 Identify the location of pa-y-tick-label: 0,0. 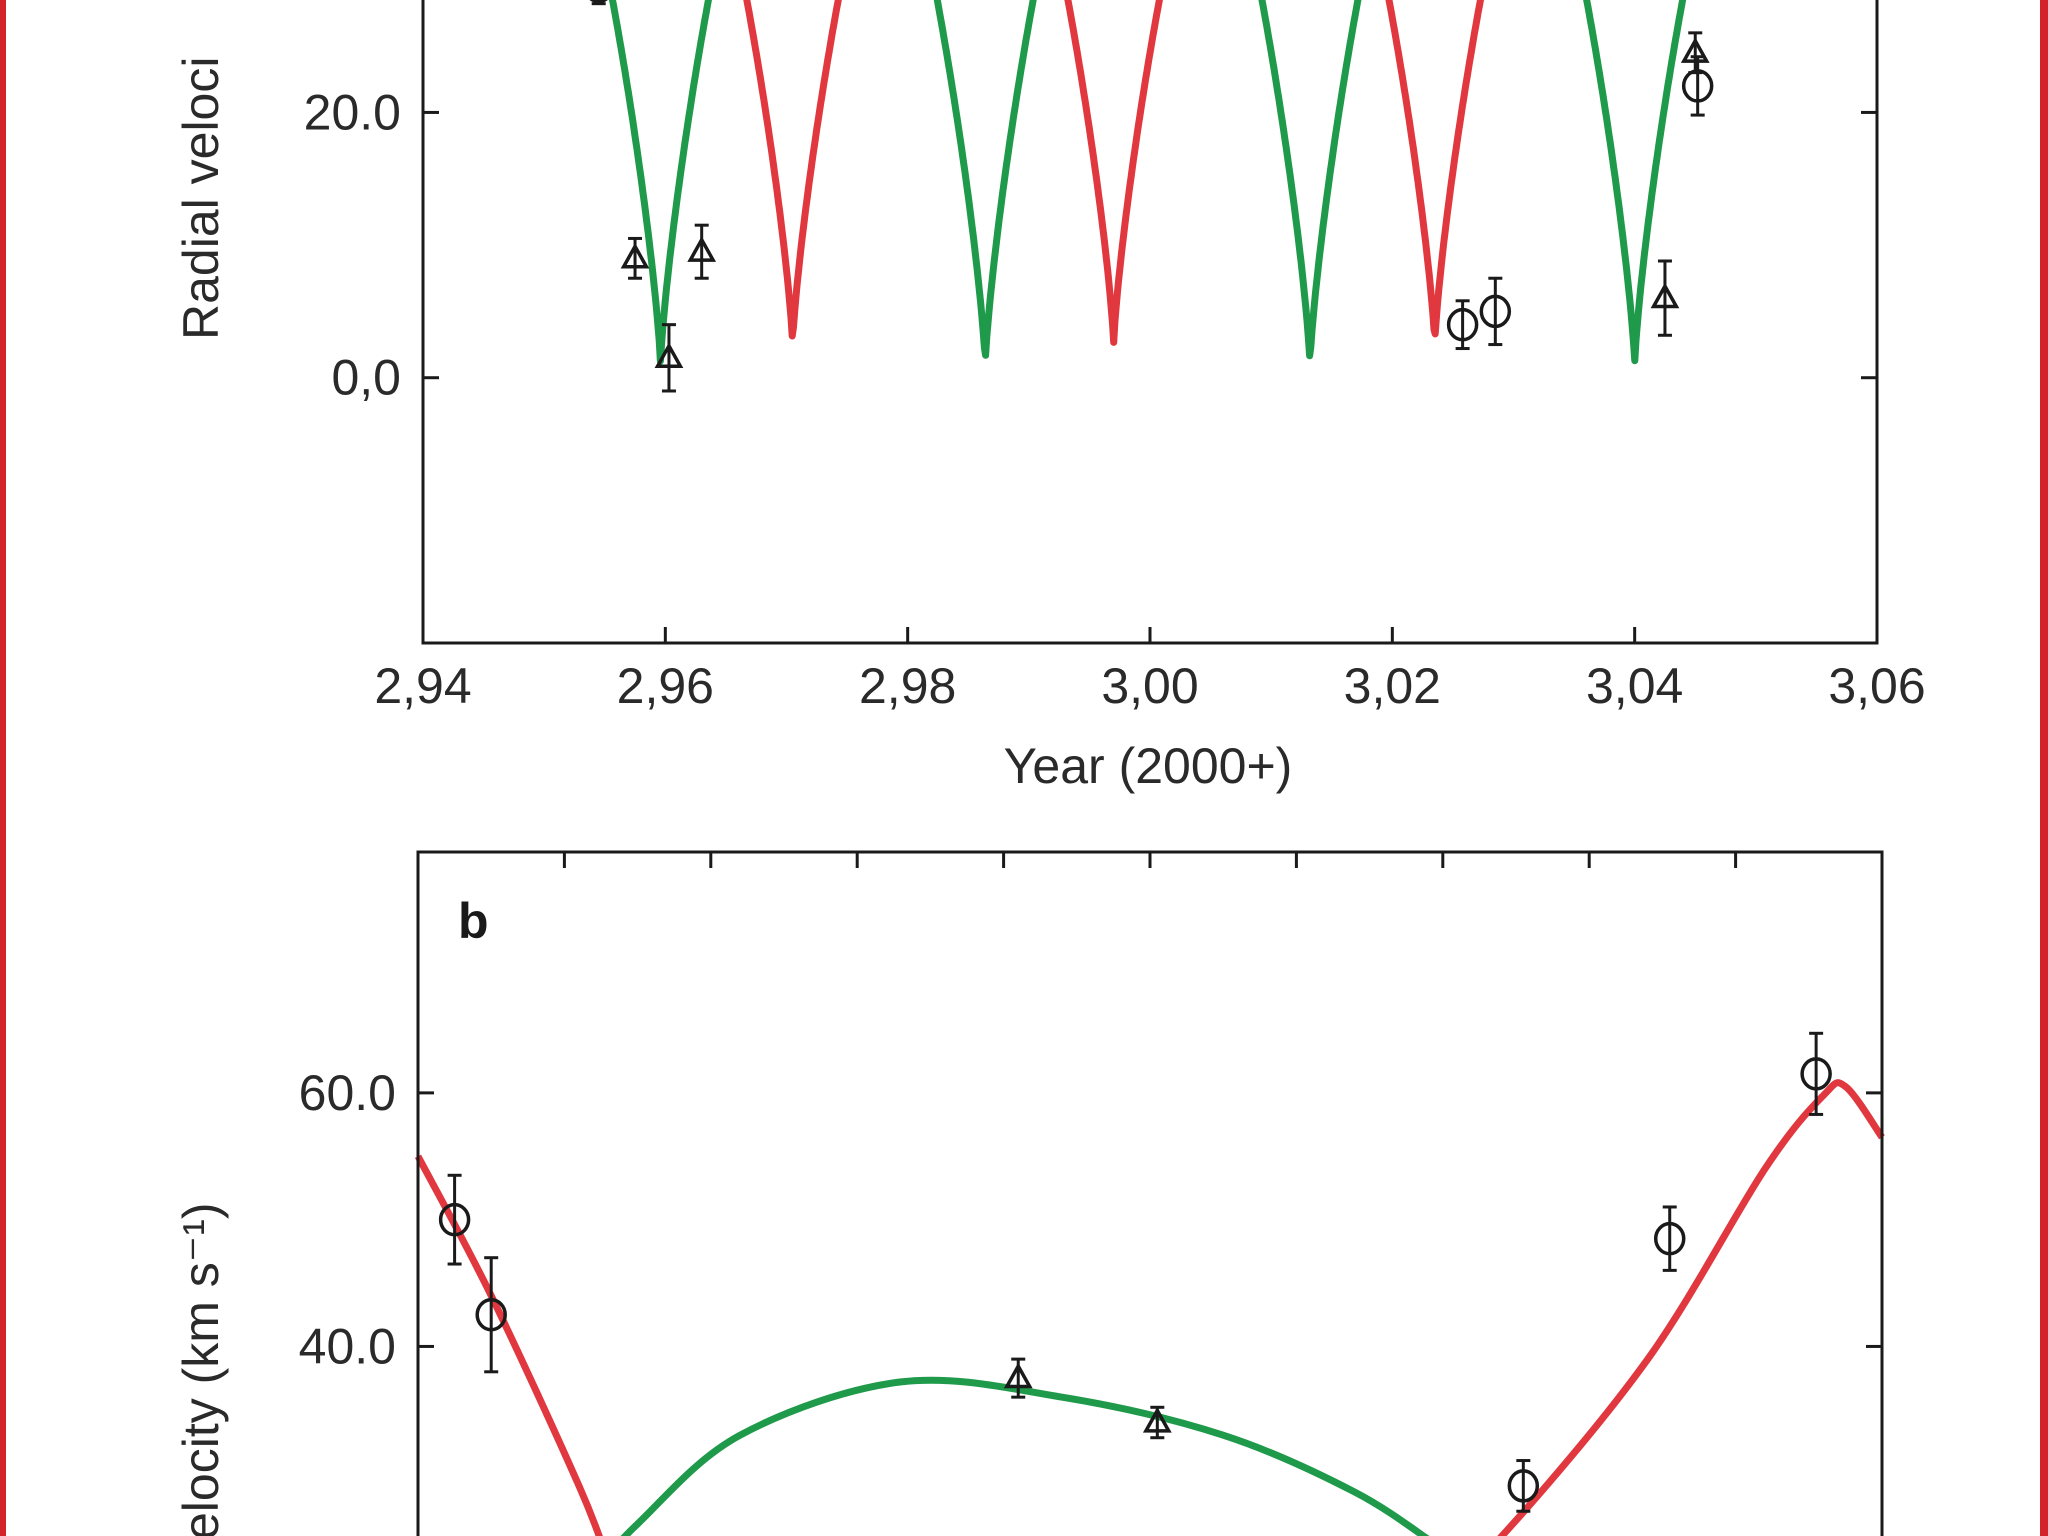
(366, 378).